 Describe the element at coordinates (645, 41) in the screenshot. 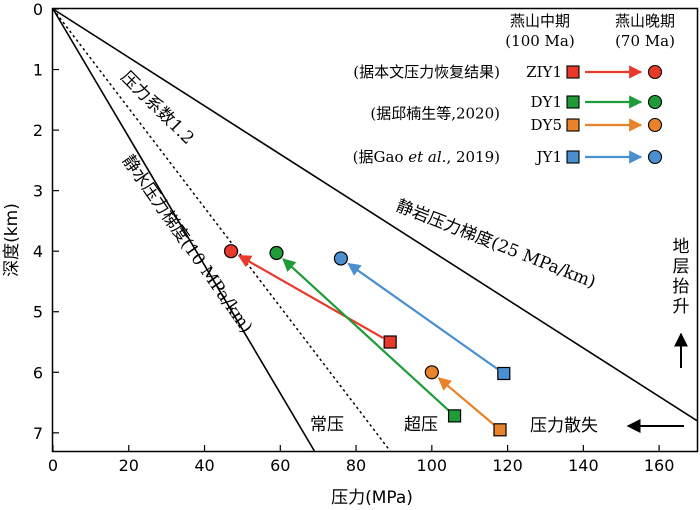

I see `legend-header-late-age: (70 Ma)` at that location.